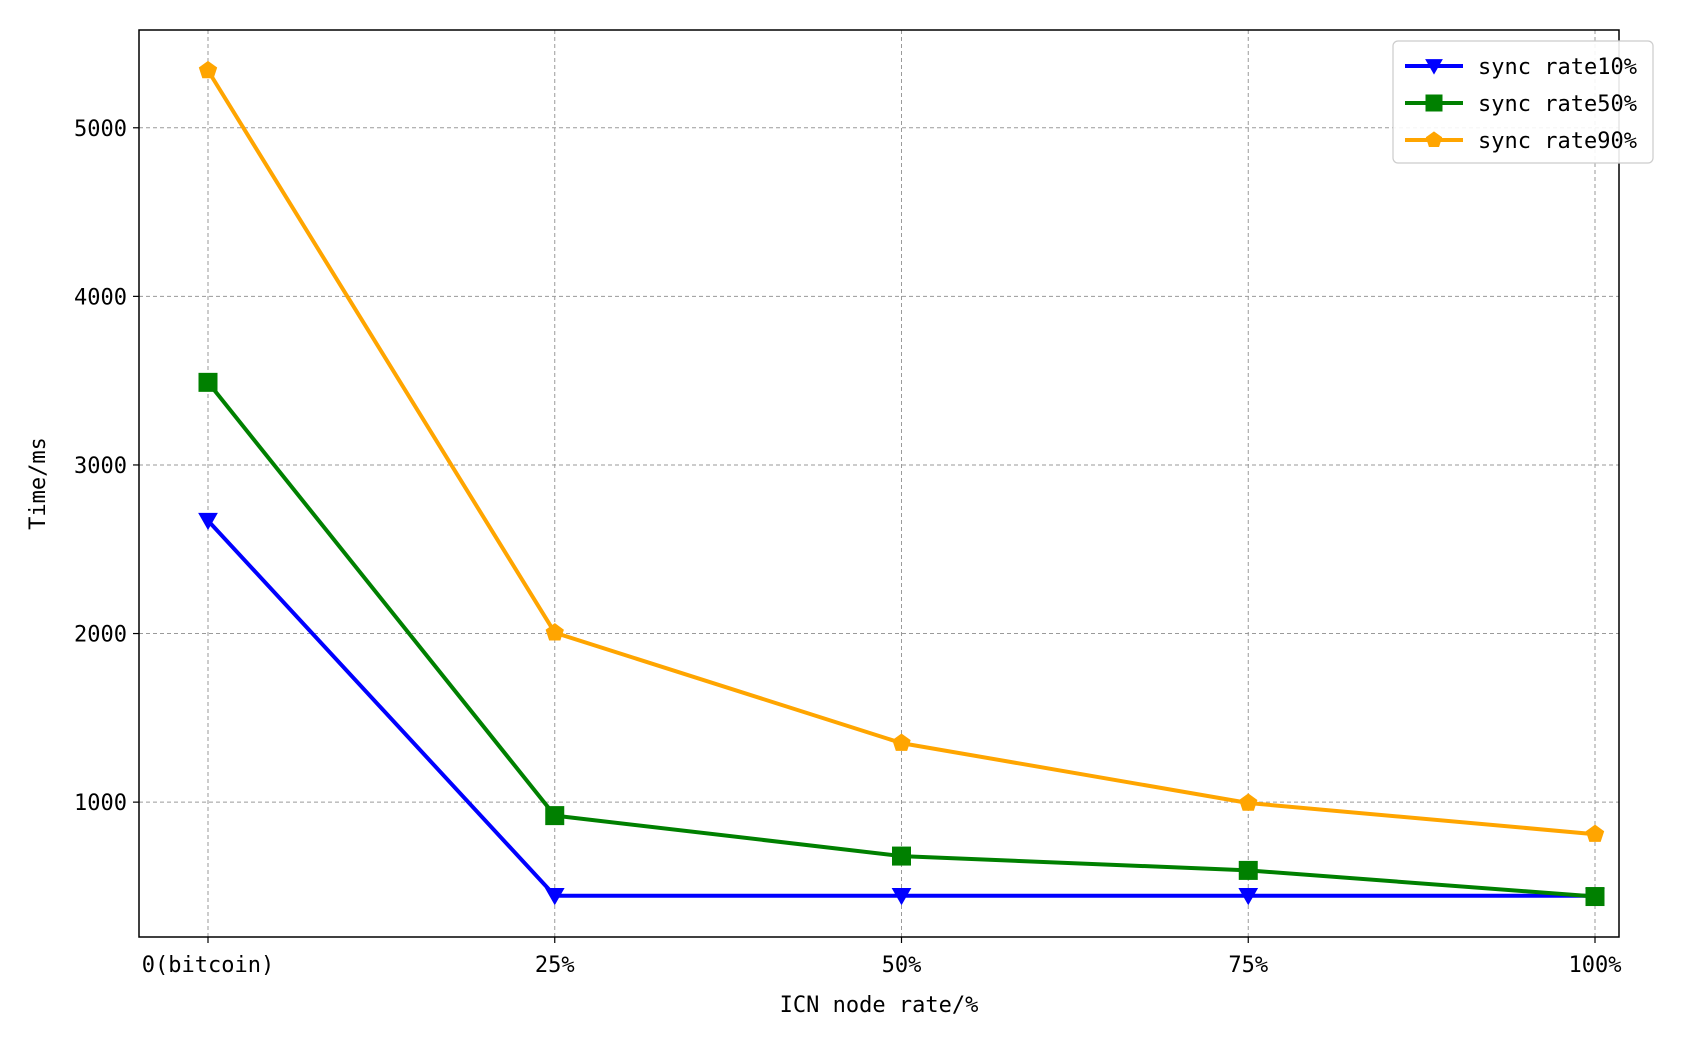  Describe the element at coordinates (100, 803) in the screenshot. I see `y-tick-label: 1000` at that location.